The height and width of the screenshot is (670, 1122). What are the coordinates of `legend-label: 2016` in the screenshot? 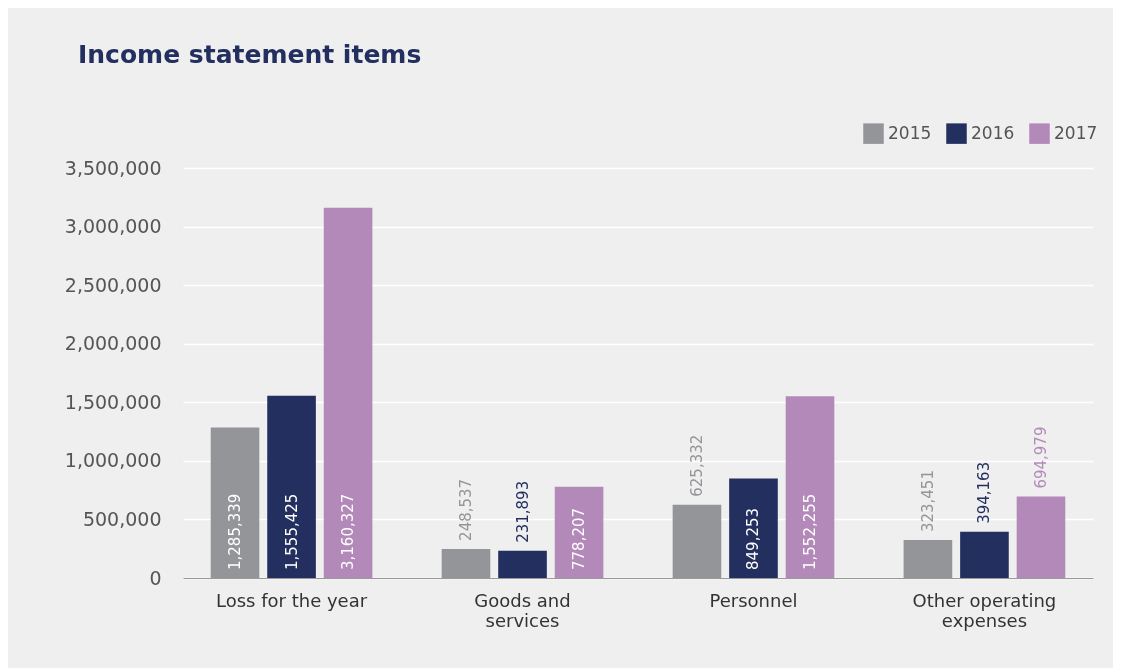 It's located at (993, 132).